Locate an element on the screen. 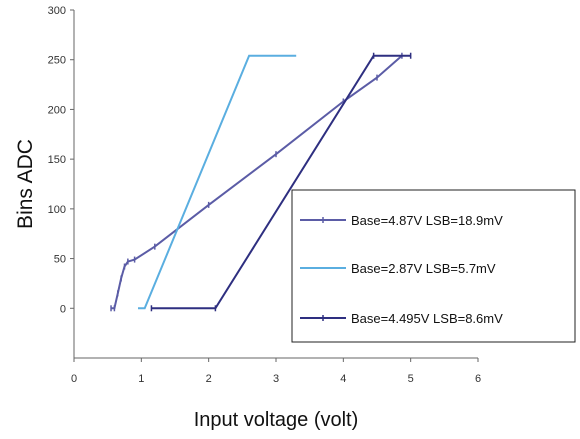  x-tick-label: 2 is located at coordinates (209, 379).